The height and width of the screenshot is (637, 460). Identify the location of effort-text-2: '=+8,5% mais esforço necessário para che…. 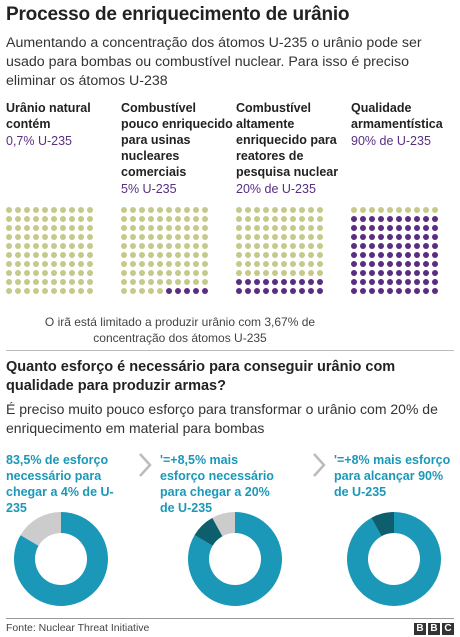
(217, 484).